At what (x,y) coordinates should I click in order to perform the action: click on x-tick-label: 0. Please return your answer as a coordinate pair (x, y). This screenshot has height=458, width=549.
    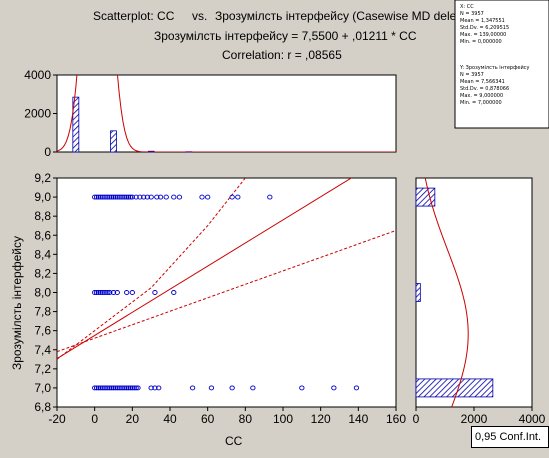
    Looking at the image, I should click on (94, 419).